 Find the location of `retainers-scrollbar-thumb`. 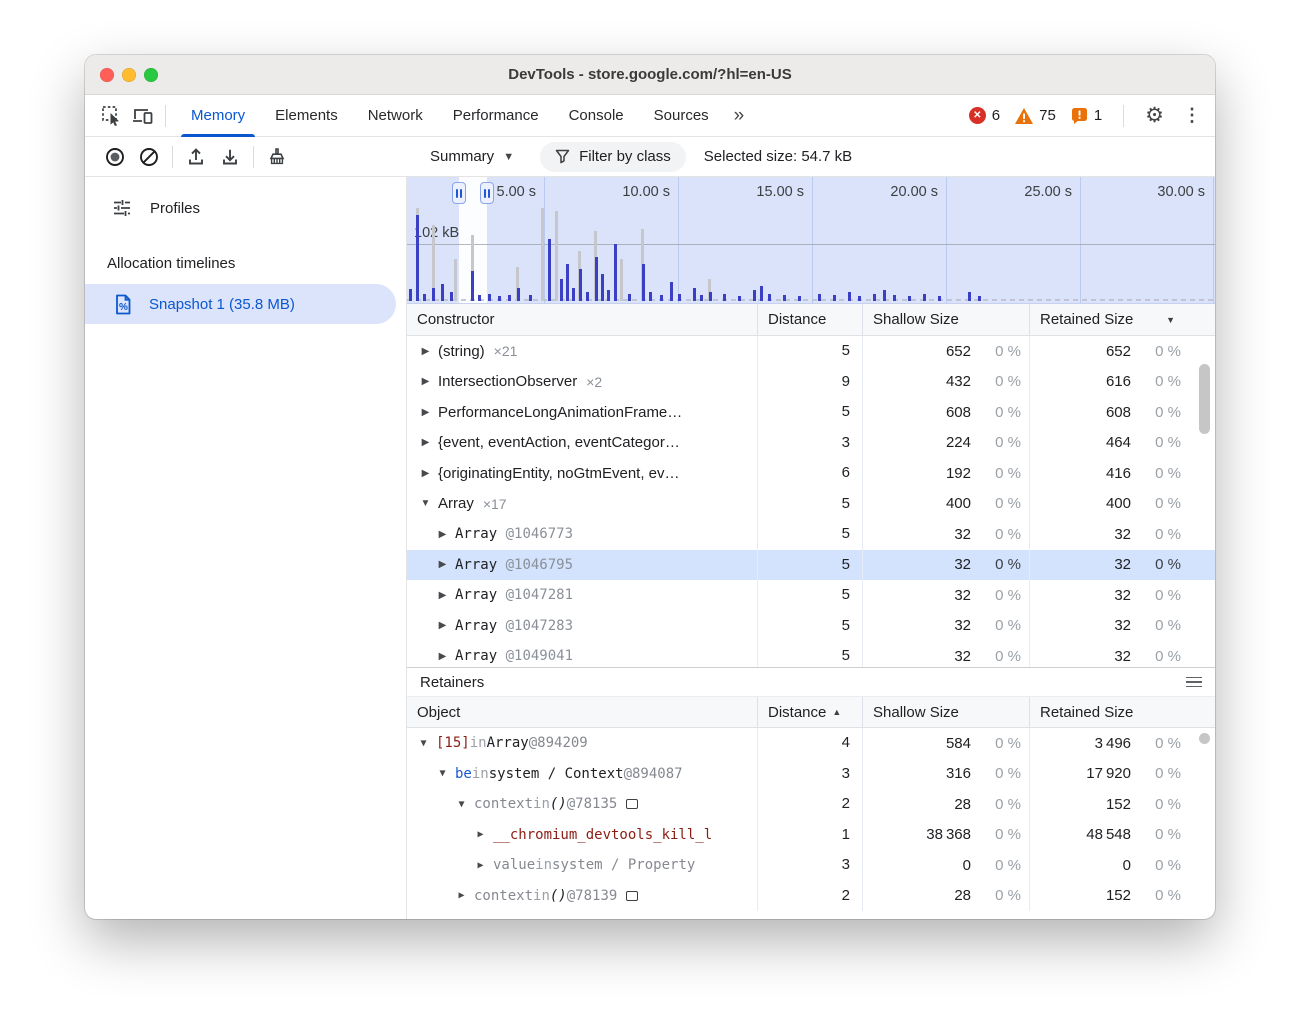

retainers-scrollbar-thumb is located at coordinates (1204, 738).